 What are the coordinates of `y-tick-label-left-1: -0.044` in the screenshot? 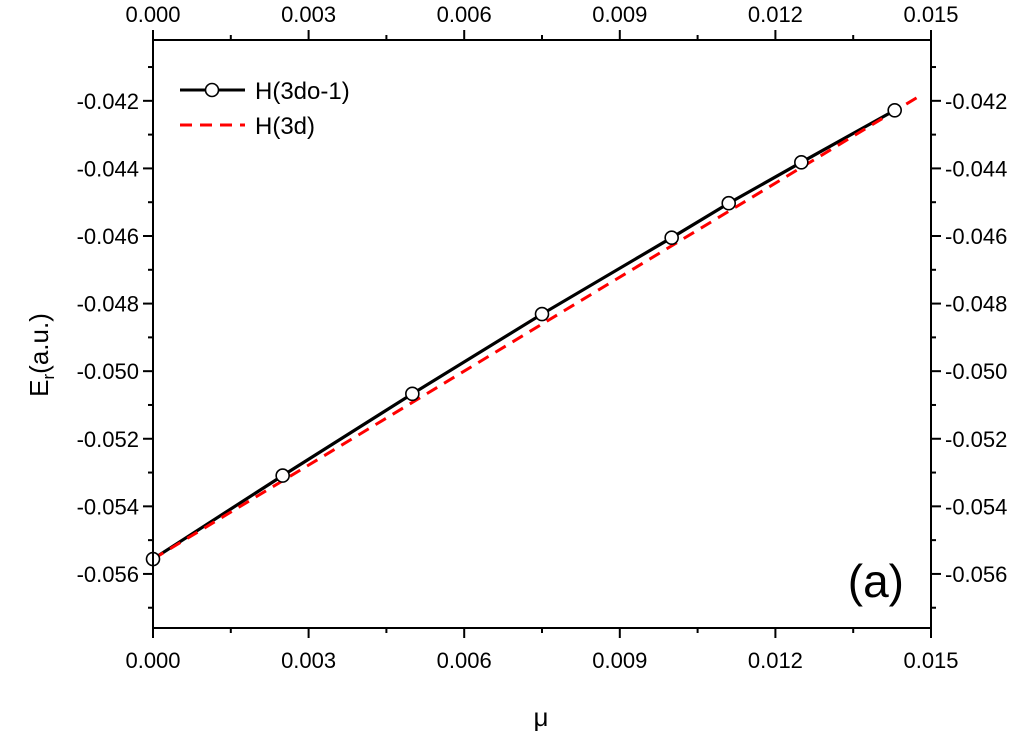 It's located at (108, 168).